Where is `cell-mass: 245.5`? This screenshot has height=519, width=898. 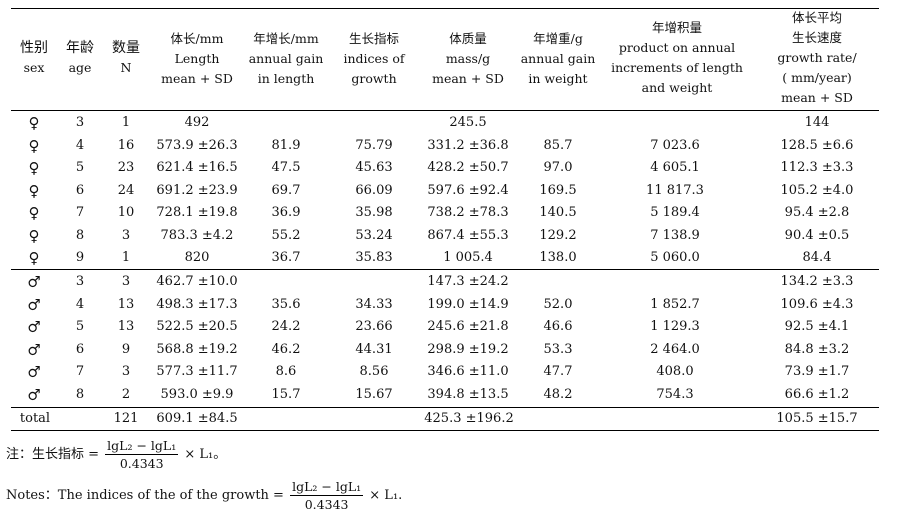
cell-mass: 245.5 is located at coordinates (468, 122).